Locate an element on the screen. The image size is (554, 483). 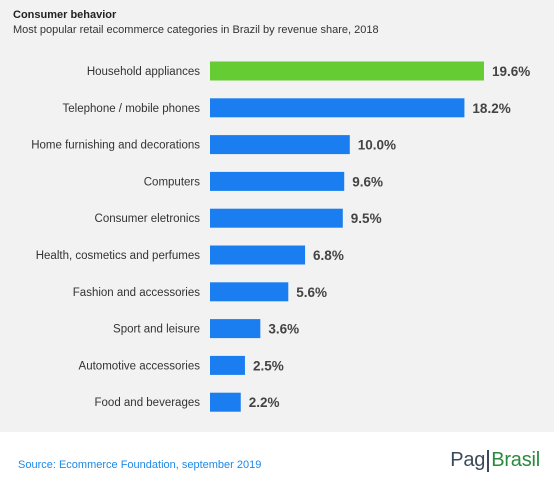
pagbrasil-logo: Pag Brasil is located at coordinates (495, 460).